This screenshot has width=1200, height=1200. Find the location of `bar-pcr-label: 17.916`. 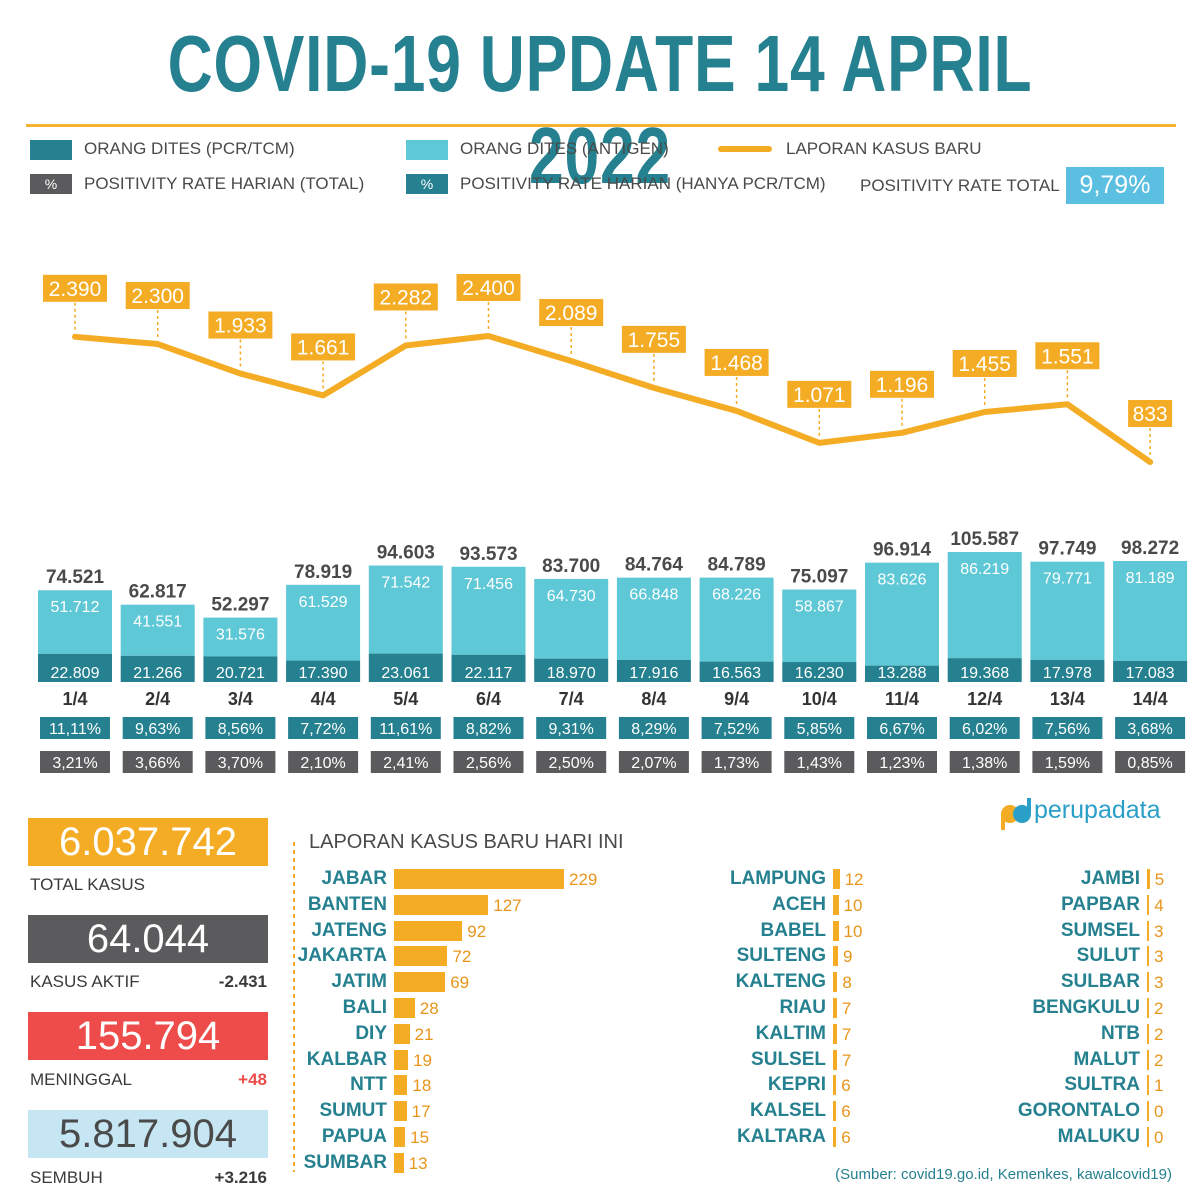

bar-pcr-label: 17.916 is located at coordinates (653, 673).